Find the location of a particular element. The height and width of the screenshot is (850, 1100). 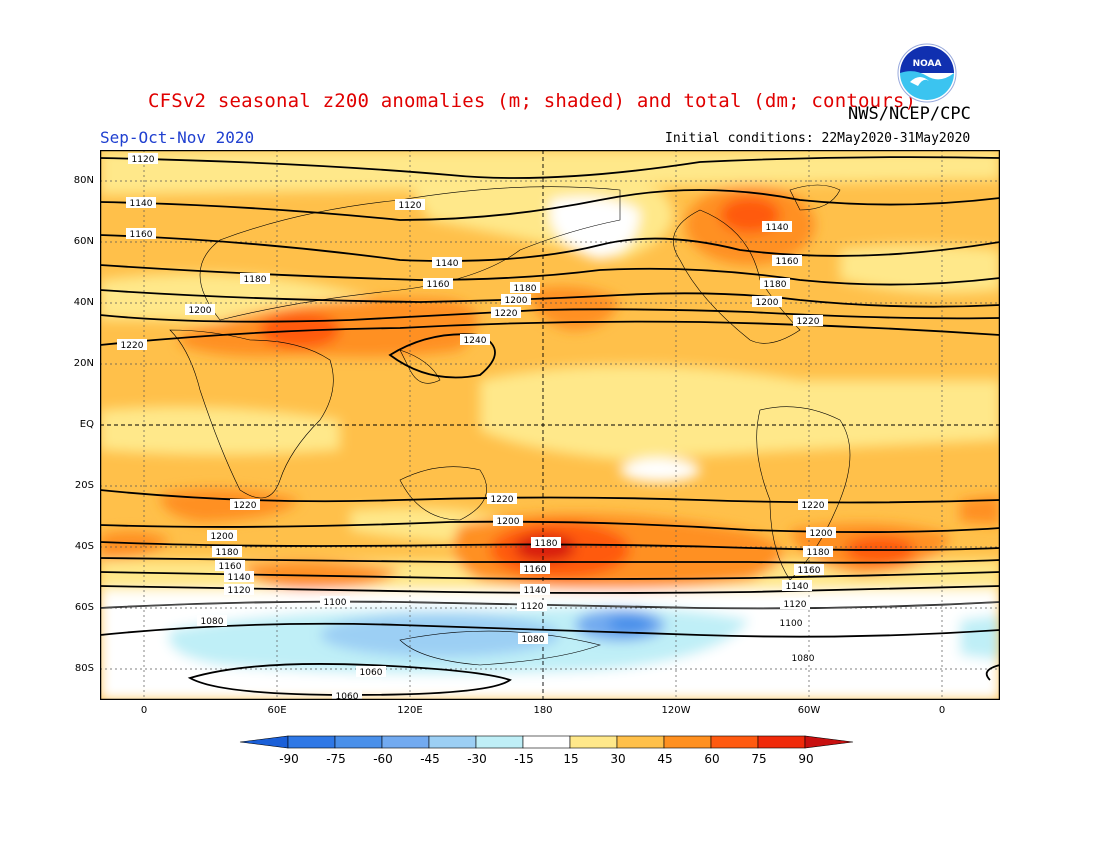

lat-label: 20S is located at coordinates (84, 485).